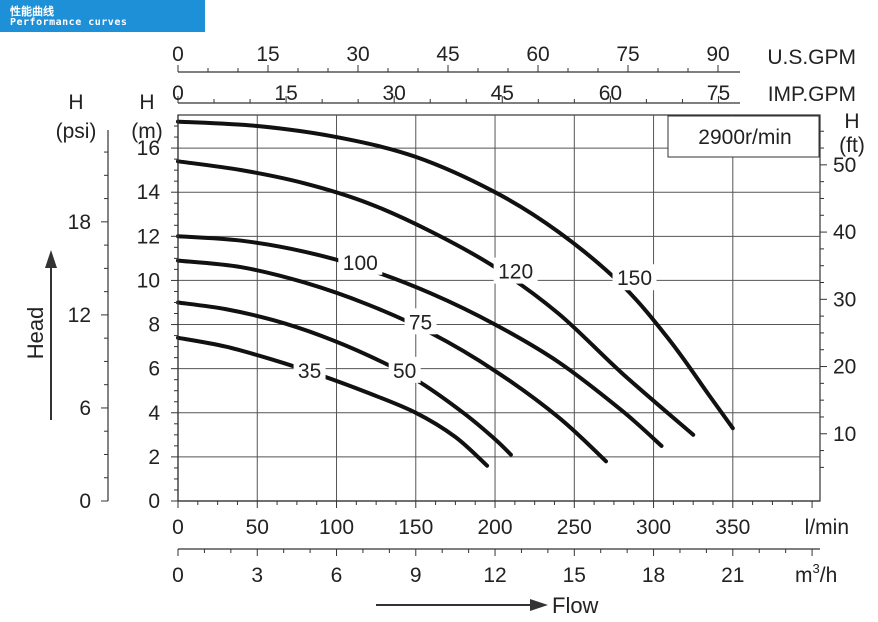  Describe the element at coordinates (816, 568) in the screenshot. I see `unit-superscript: 3` at that location.